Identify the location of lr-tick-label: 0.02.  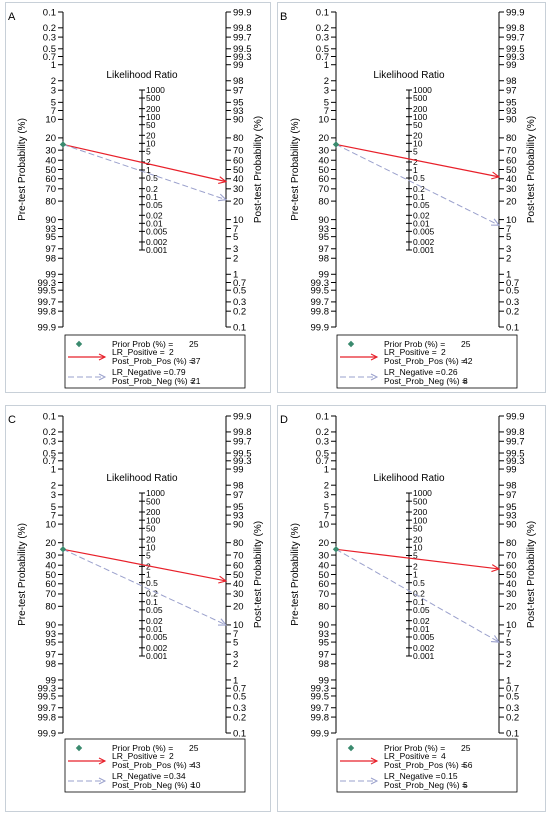
(421, 621).